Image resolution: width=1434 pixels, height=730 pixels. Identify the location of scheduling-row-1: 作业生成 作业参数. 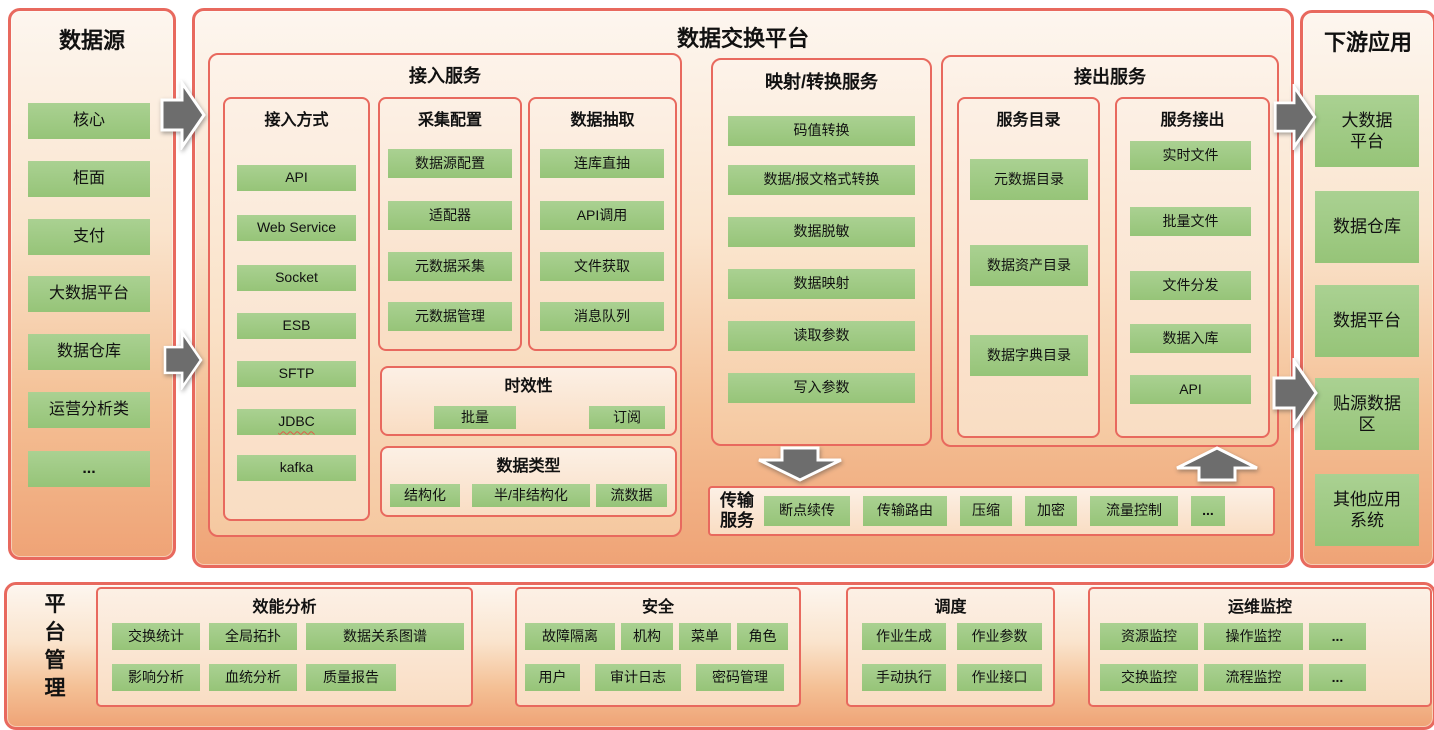
(952, 636).